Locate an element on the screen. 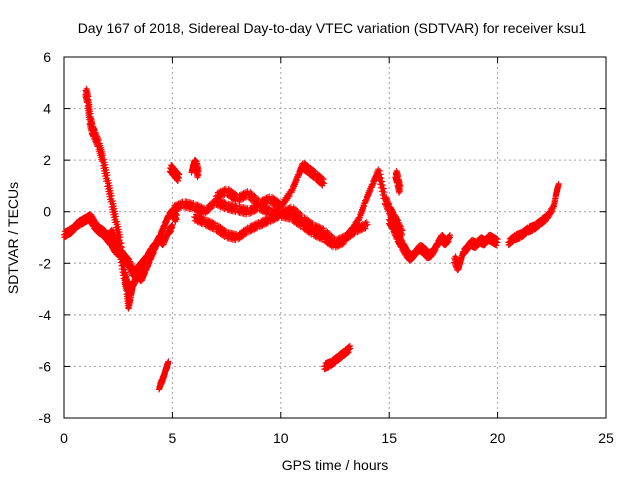  x-tick-labels: 0 5 10 15 20 25 is located at coordinates (337, 438).